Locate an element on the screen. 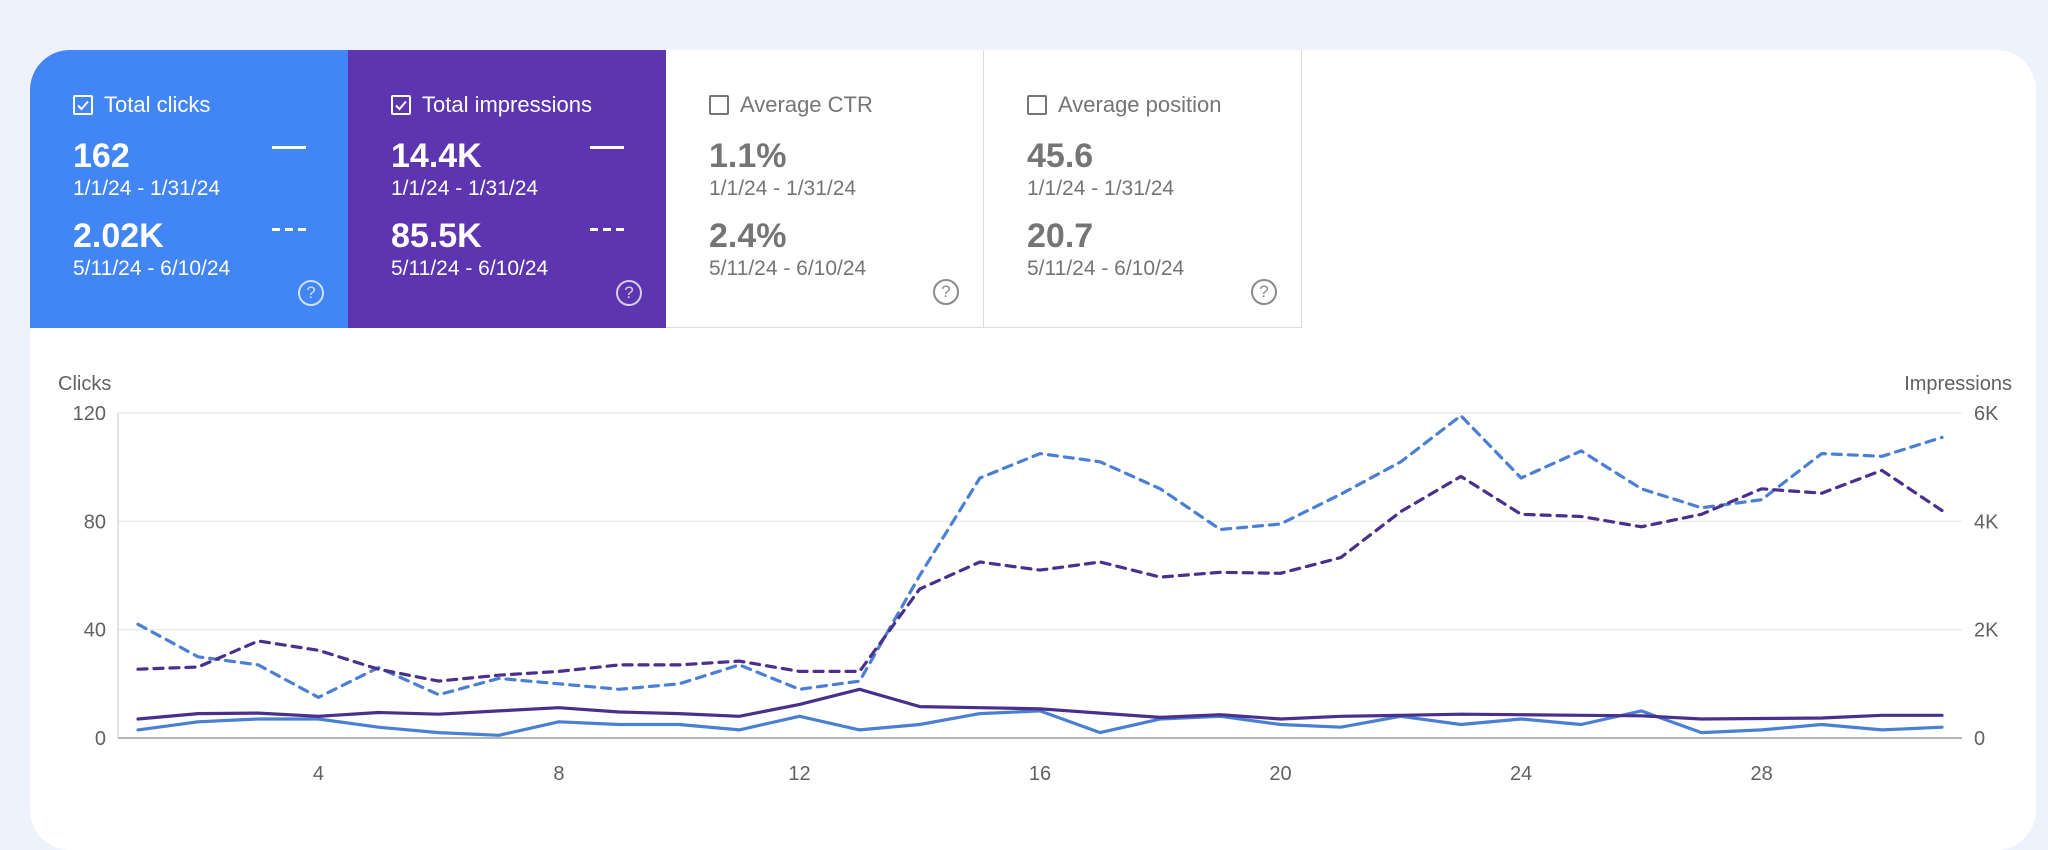 The height and width of the screenshot is (850, 2048). impressions-series-line is located at coordinates (1040, 704).